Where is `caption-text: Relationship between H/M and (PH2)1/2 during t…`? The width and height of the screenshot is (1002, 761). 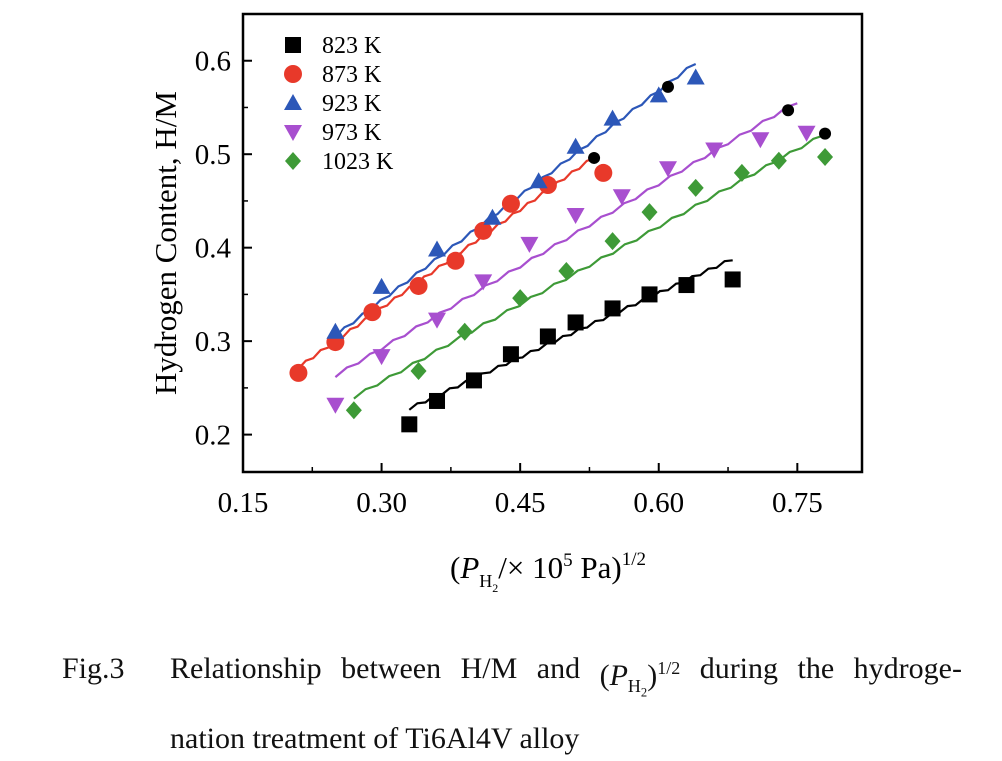 caption-text: Relationship between H/M and (PH2)1/2 during t… is located at coordinates (566, 681).